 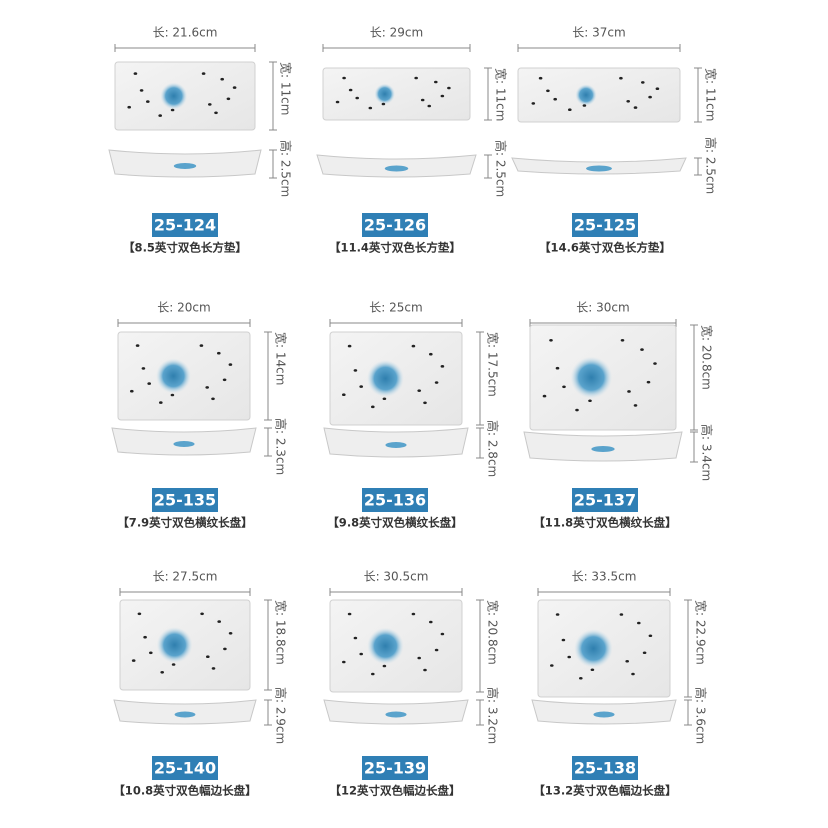 What do you see at coordinates (395, 308) in the screenshot?
I see `length-label: 长: 25cm` at bounding box center [395, 308].